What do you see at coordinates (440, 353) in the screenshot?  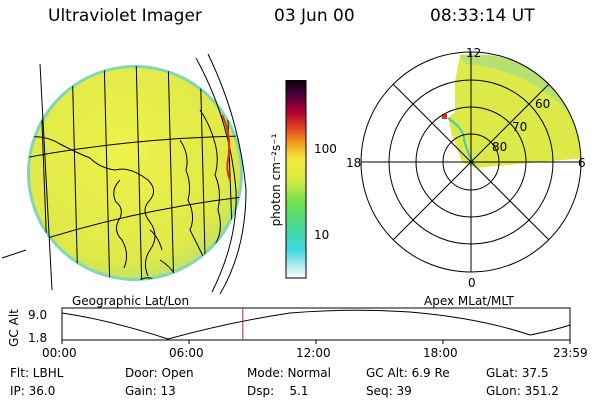 I see `time-tick-1800: 18:00` at bounding box center [440, 353].